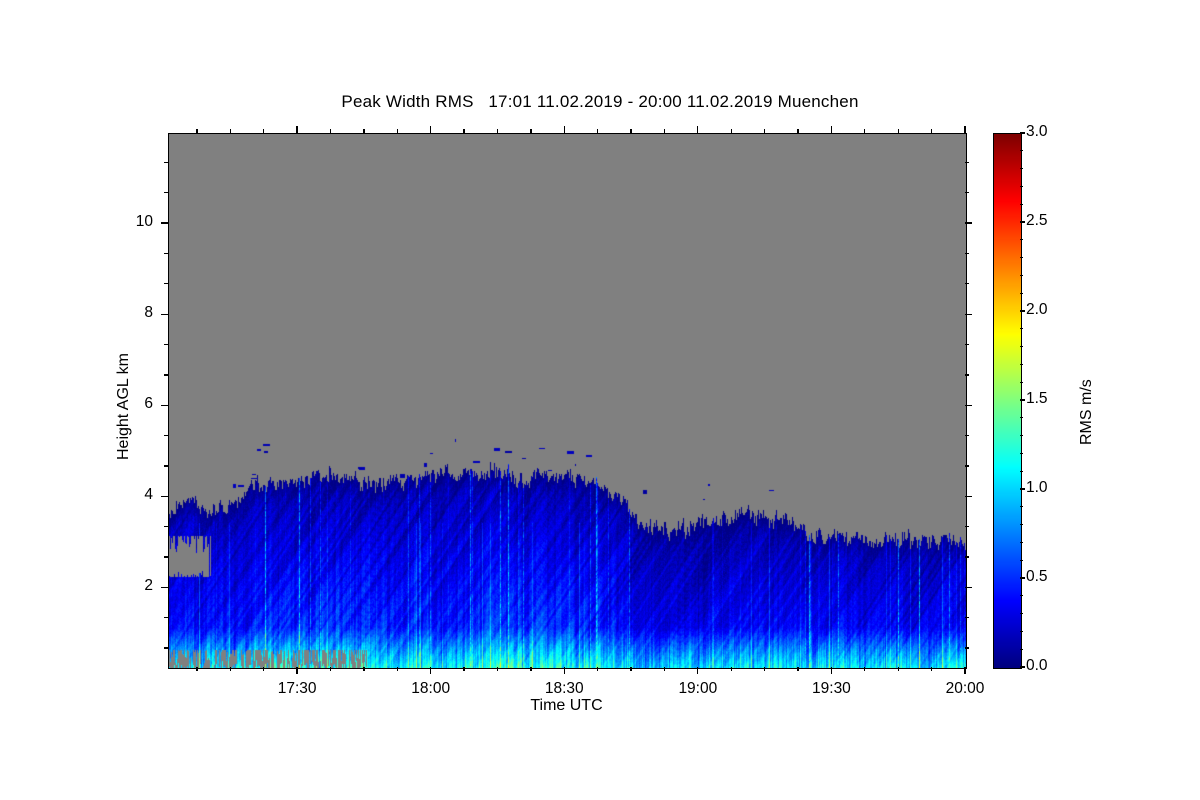 The height and width of the screenshot is (800, 1200). Describe the element at coordinates (1037, 131) in the screenshot. I see `colorbar-tick-label: 3.0` at that location.